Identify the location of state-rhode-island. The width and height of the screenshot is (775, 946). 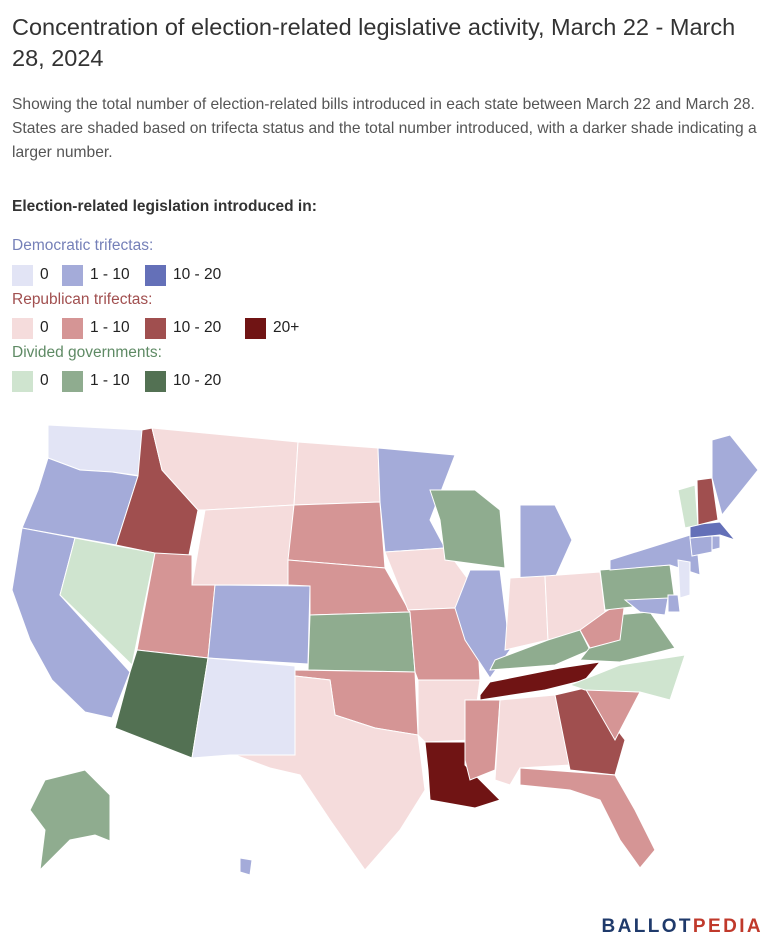
(716, 543).